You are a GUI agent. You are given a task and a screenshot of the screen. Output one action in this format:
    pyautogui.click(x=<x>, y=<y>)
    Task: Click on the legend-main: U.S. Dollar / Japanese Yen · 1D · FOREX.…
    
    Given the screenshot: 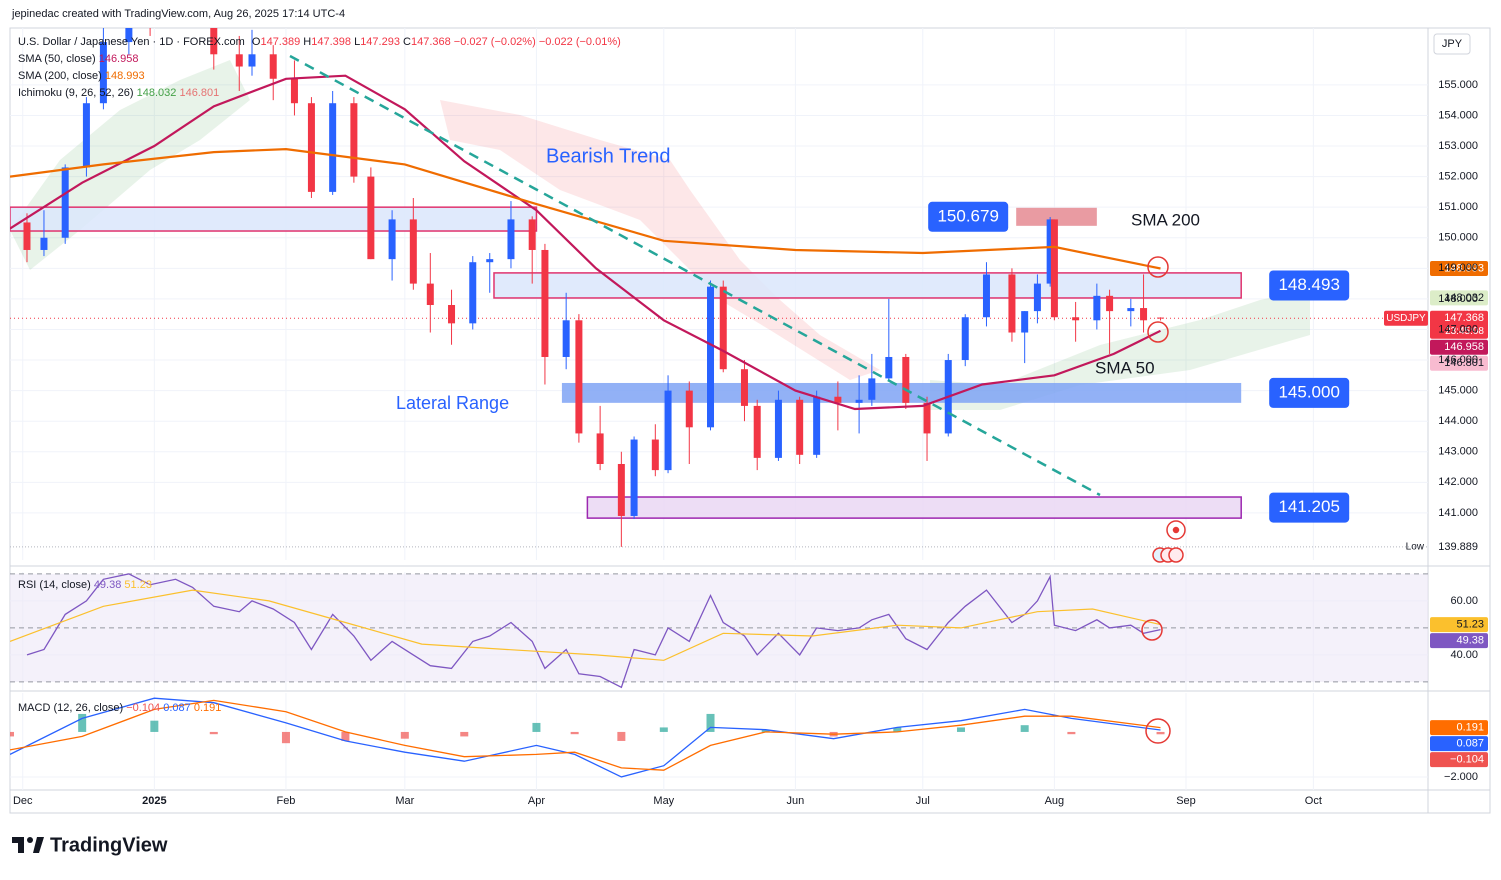 What is the action you would take?
    pyautogui.click(x=319, y=42)
    